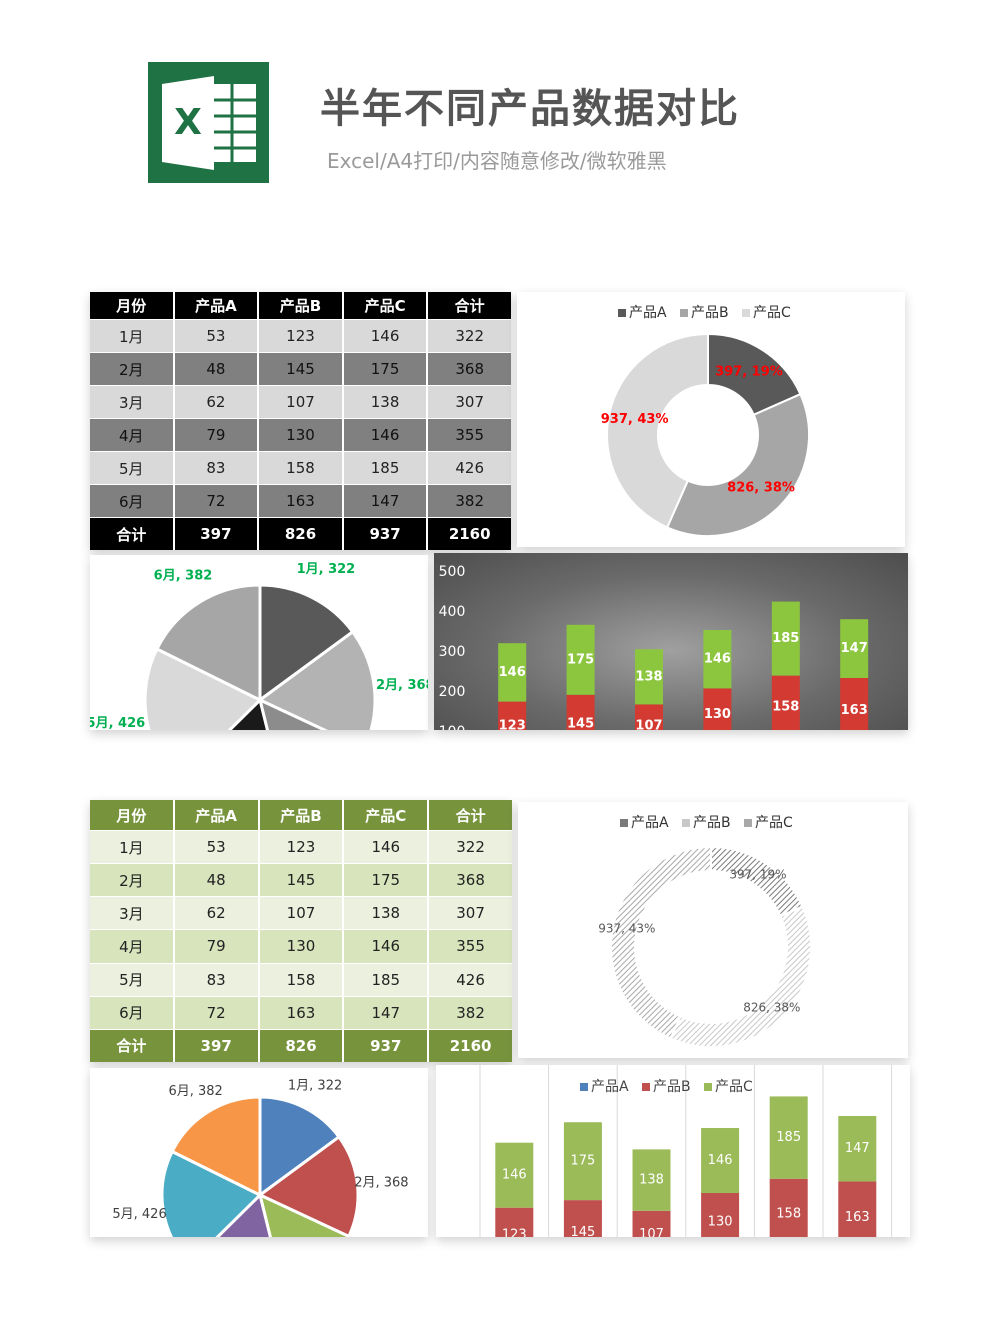 This screenshot has height=1331, width=1000. What do you see at coordinates (749, 372) in the screenshot?
I see `data-label: 397, 19%` at bounding box center [749, 372].